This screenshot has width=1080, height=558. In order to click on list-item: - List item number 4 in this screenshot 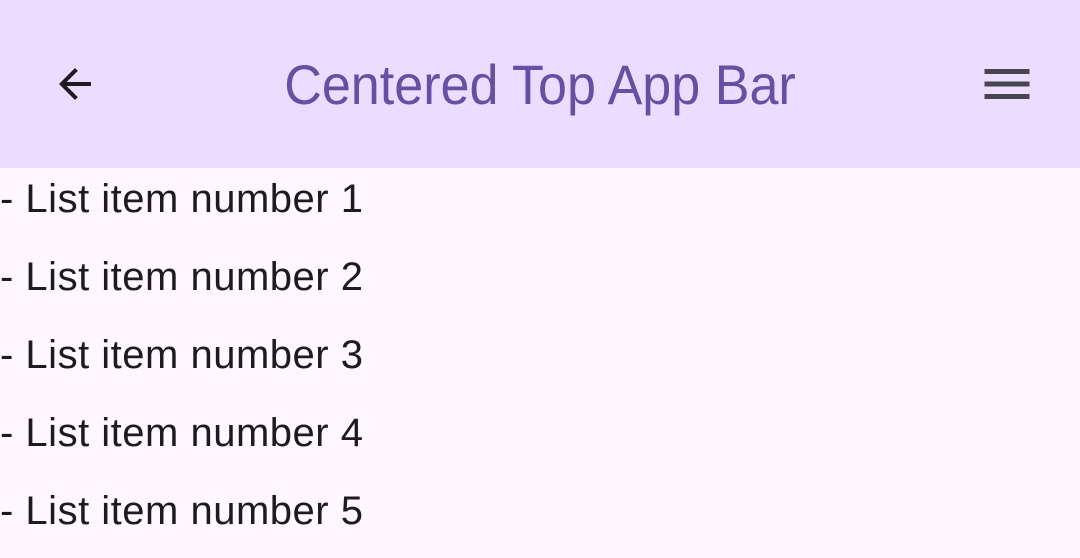, I will do `click(182, 433)`.